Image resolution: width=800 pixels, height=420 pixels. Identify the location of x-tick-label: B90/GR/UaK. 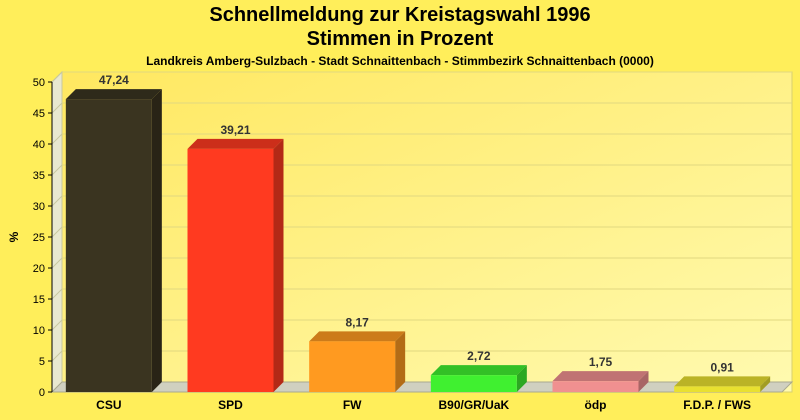
(473, 405).